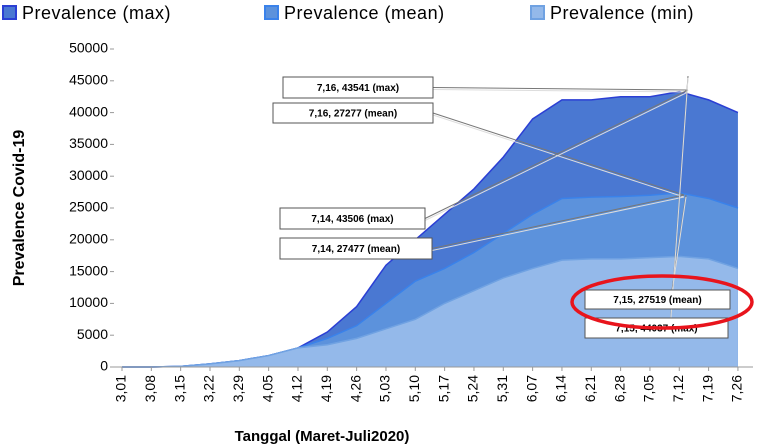  I want to click on annotation: 7,16, 27277 (mean), so click(353, 114).